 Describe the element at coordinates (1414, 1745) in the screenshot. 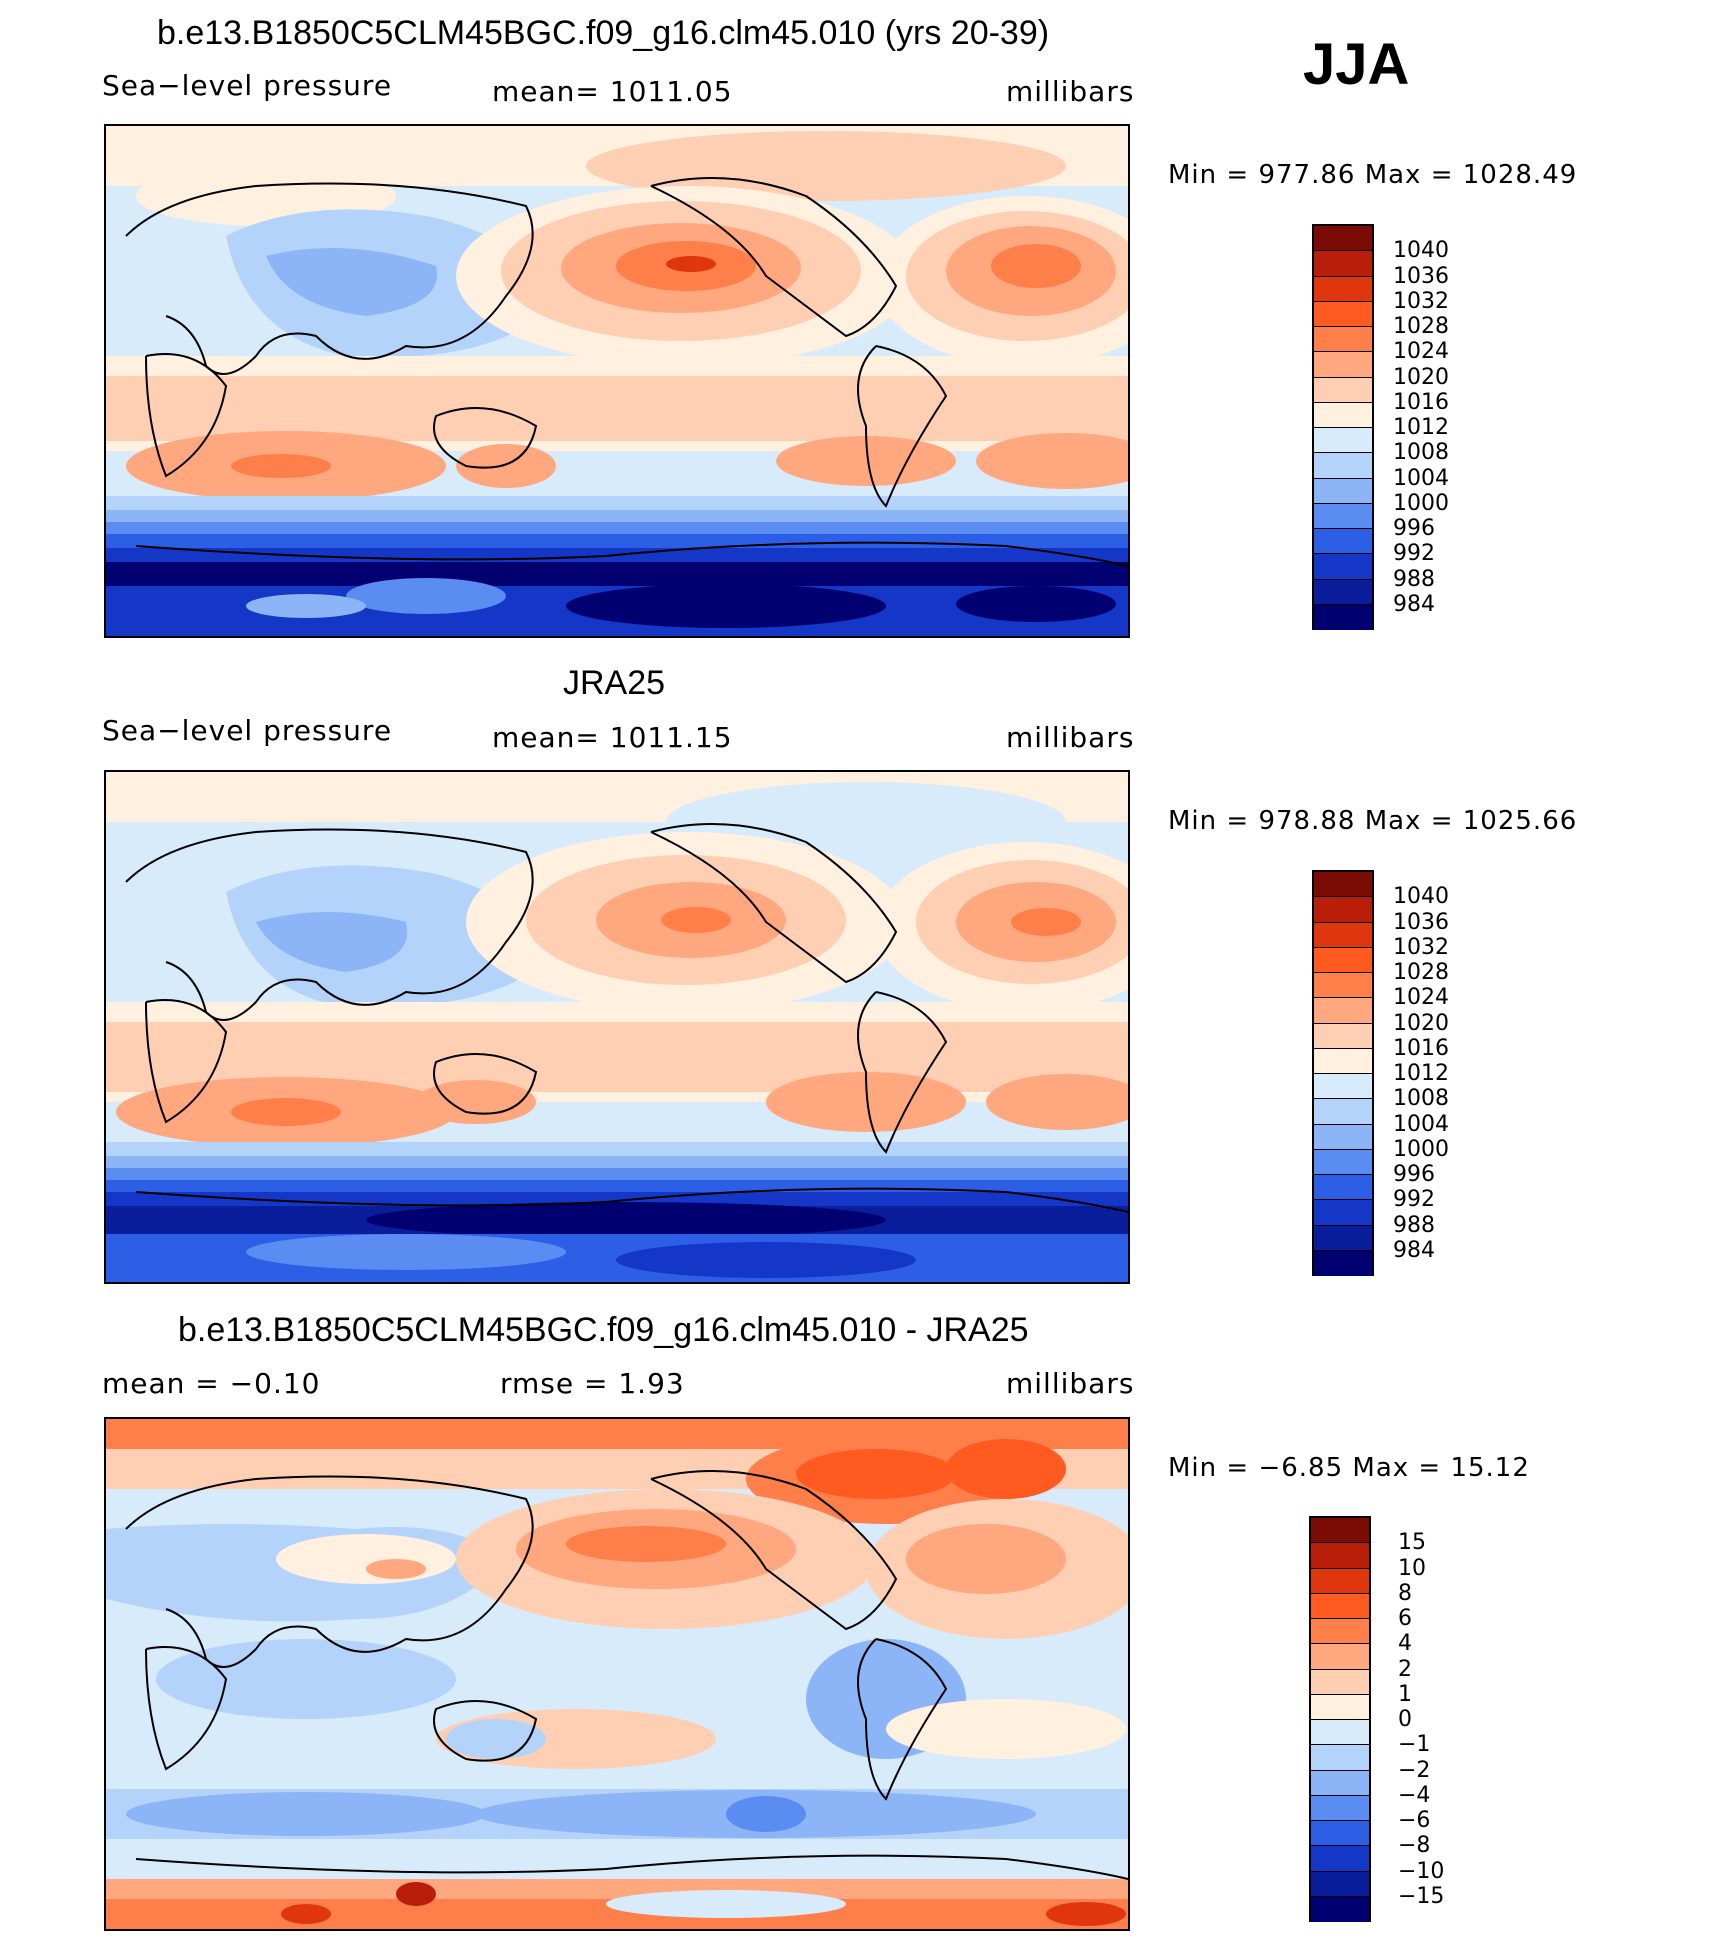

I see `colorbar-tick-label: −1` at that location.